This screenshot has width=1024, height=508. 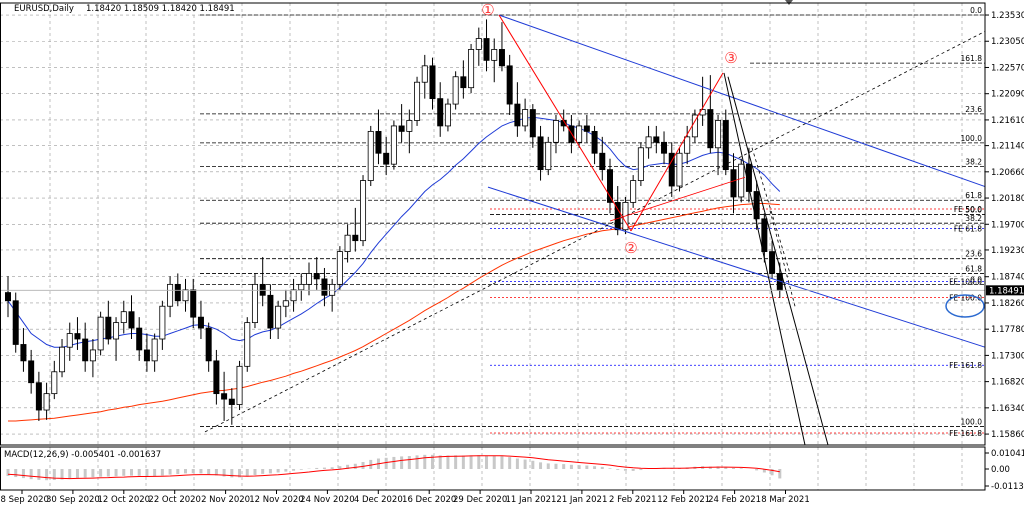 I want to click on fe-level-label: FE 61.8, so click(x=968, y=229).